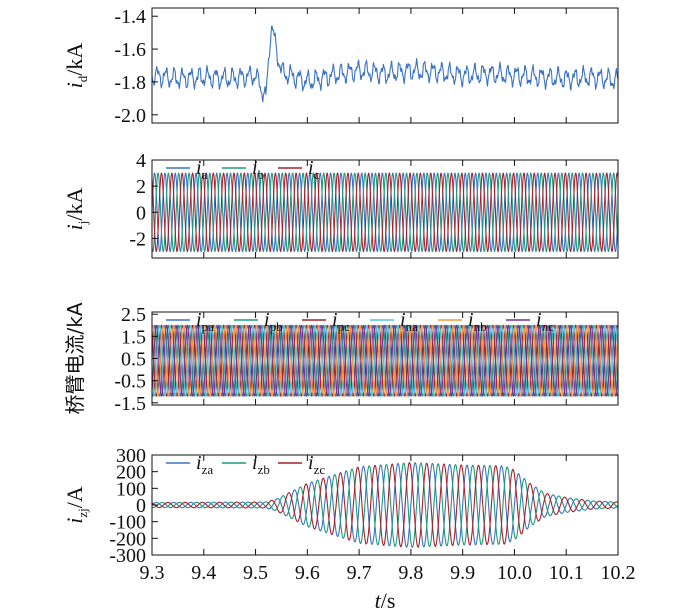 This screenshot has width=700, height=613. I want to click on svg-text: ij/kA, so click(76, 209).